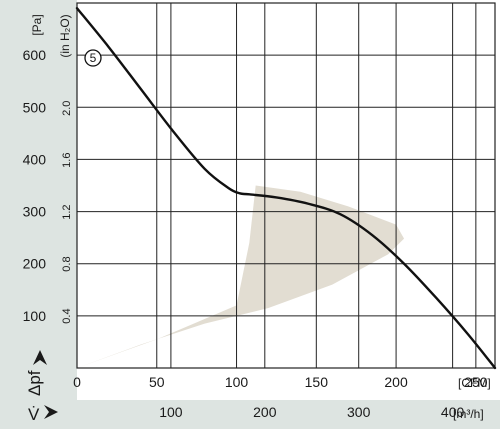  What do you see at coordinates (43, 414) in the screenshot?
I see `x-axis-title: V̇` at bounding box center [43, 414].